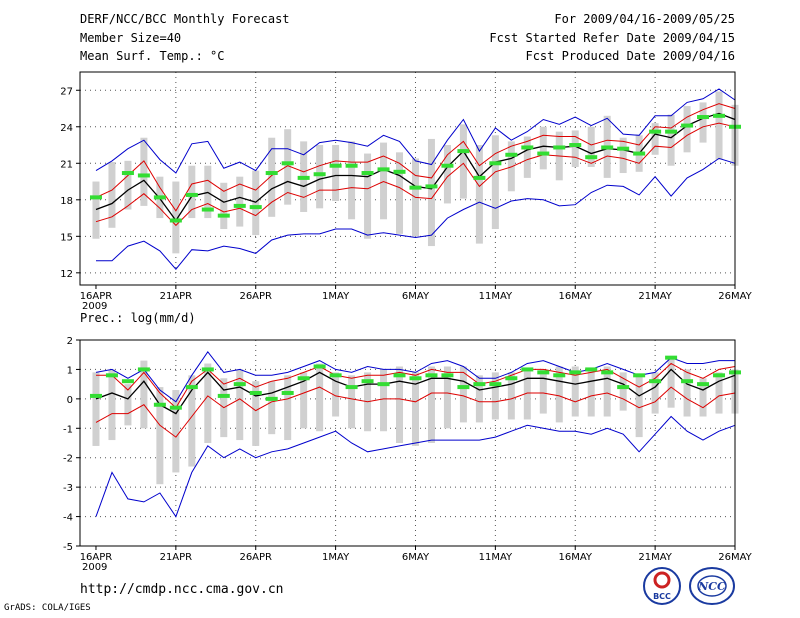 The width and height of the screenshot is (800, 618). Describe the element at coordinates (336, 557) in the screenshot. I see `prec-xtick-label: 1MAY` at that location.